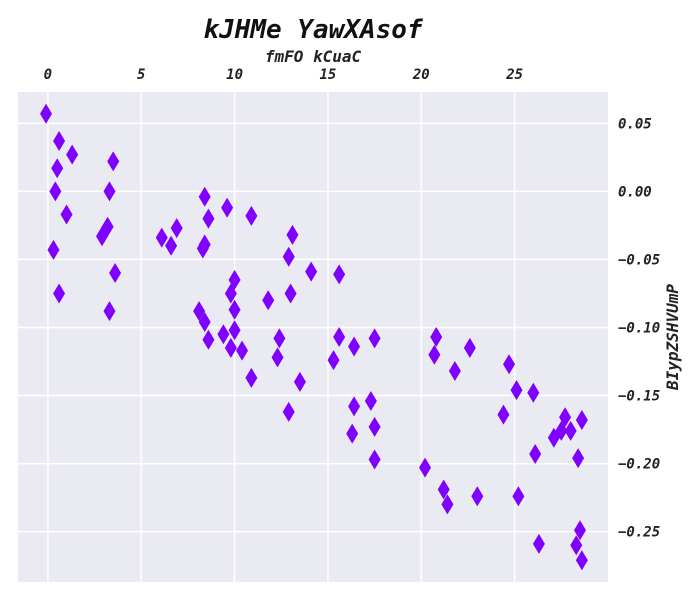  Describe the element at coordinates (672, 337) in the screenshot. I see `y-axis-label: BIypZSHVUmP` at that location.